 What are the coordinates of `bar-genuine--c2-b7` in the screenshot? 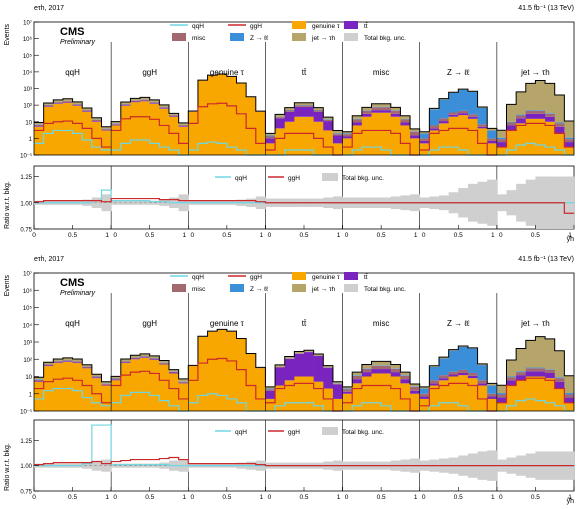 It's located at (260, 389).